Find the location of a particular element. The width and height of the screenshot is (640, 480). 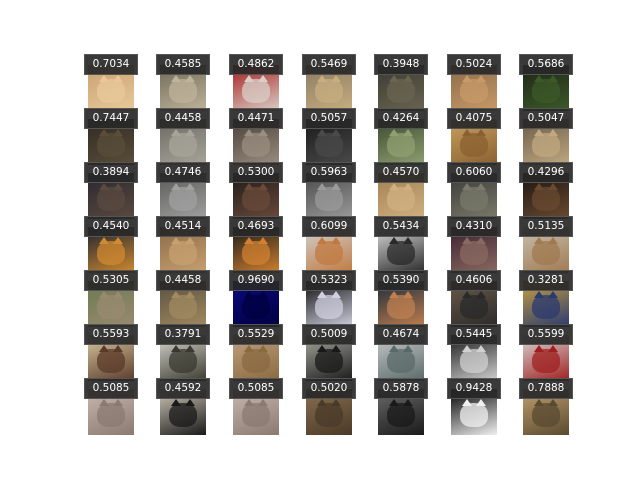

grid-cell: 0.5135 is located at coordinates (546, 244).